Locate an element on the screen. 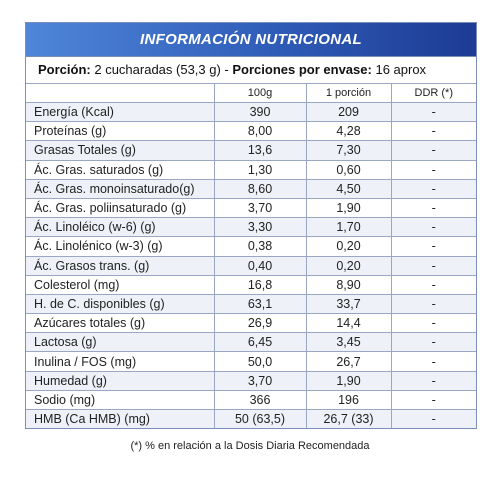 The width and height of the screenshot is (500, 500). table-row: Humedad (g) 3,70 1,90- is located at coordinates (251, 380).